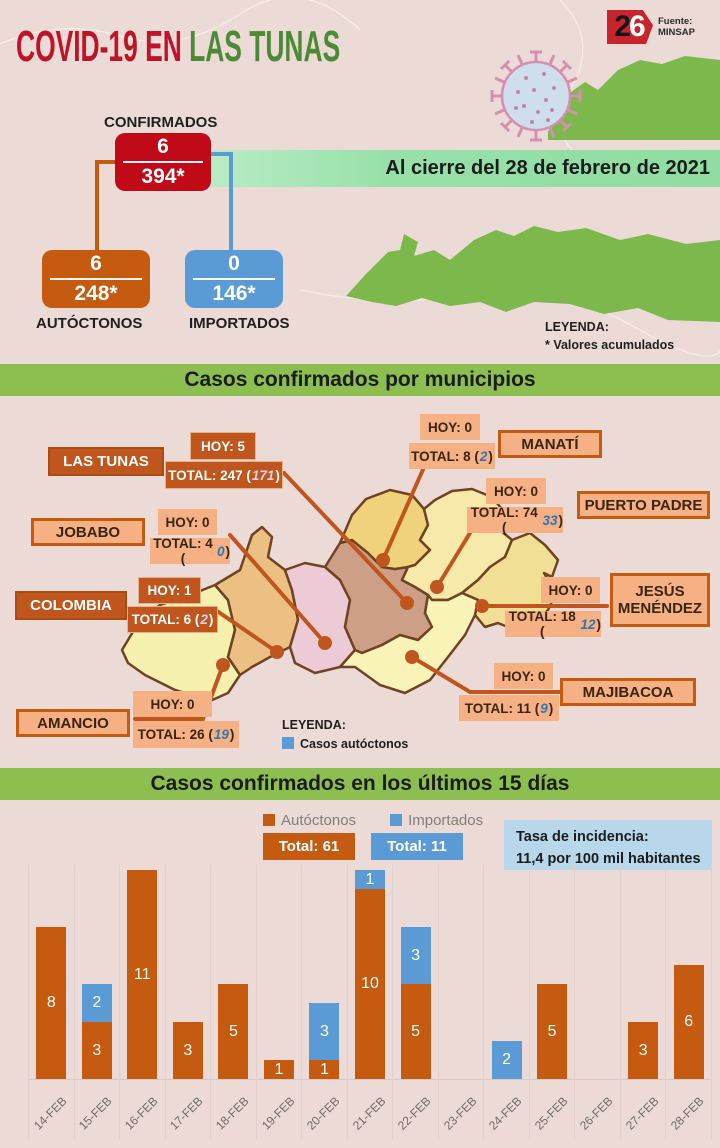  What do you see at coordinates (50, 1113) in the screenshot?
I see `x-axis-label: 14-FEB` at bounding box center [50, 1113].